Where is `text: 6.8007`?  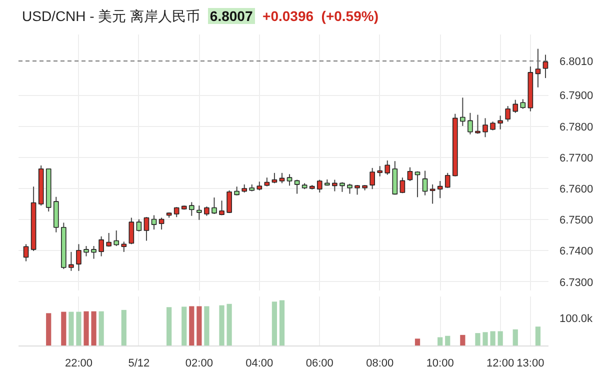 text: 6.8007 is located at coordinates (231, 16).